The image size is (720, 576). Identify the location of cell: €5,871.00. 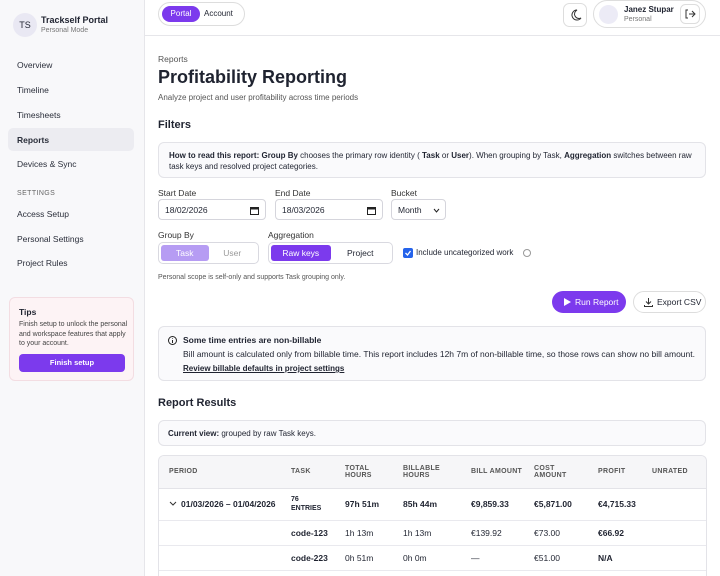
(556, 504).